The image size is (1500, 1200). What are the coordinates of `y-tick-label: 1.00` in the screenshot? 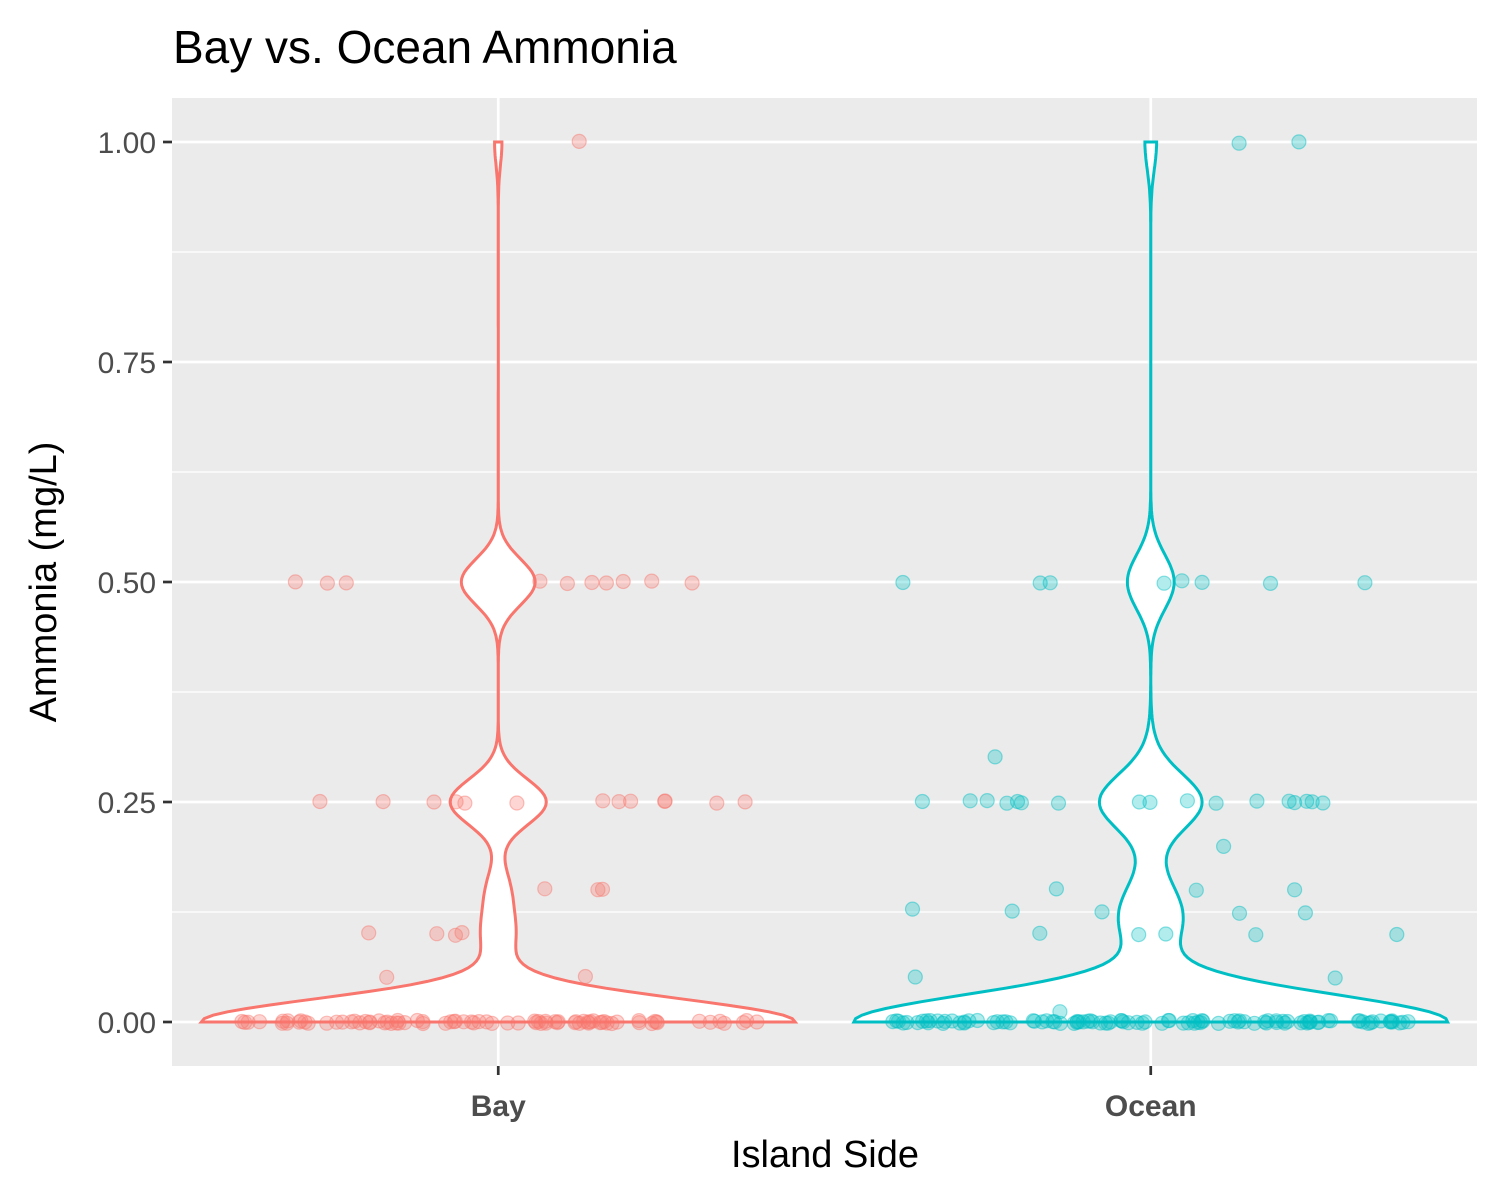 It's located at (127, 143).